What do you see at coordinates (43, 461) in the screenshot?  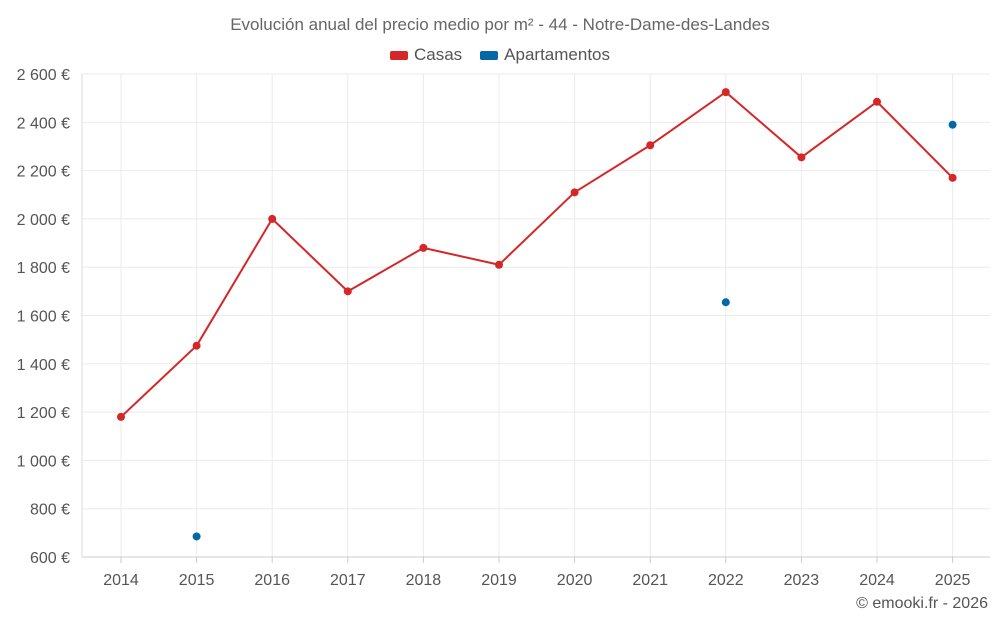 I see `y-tick-label: 1 000 €` at bounding box center [43, 461].